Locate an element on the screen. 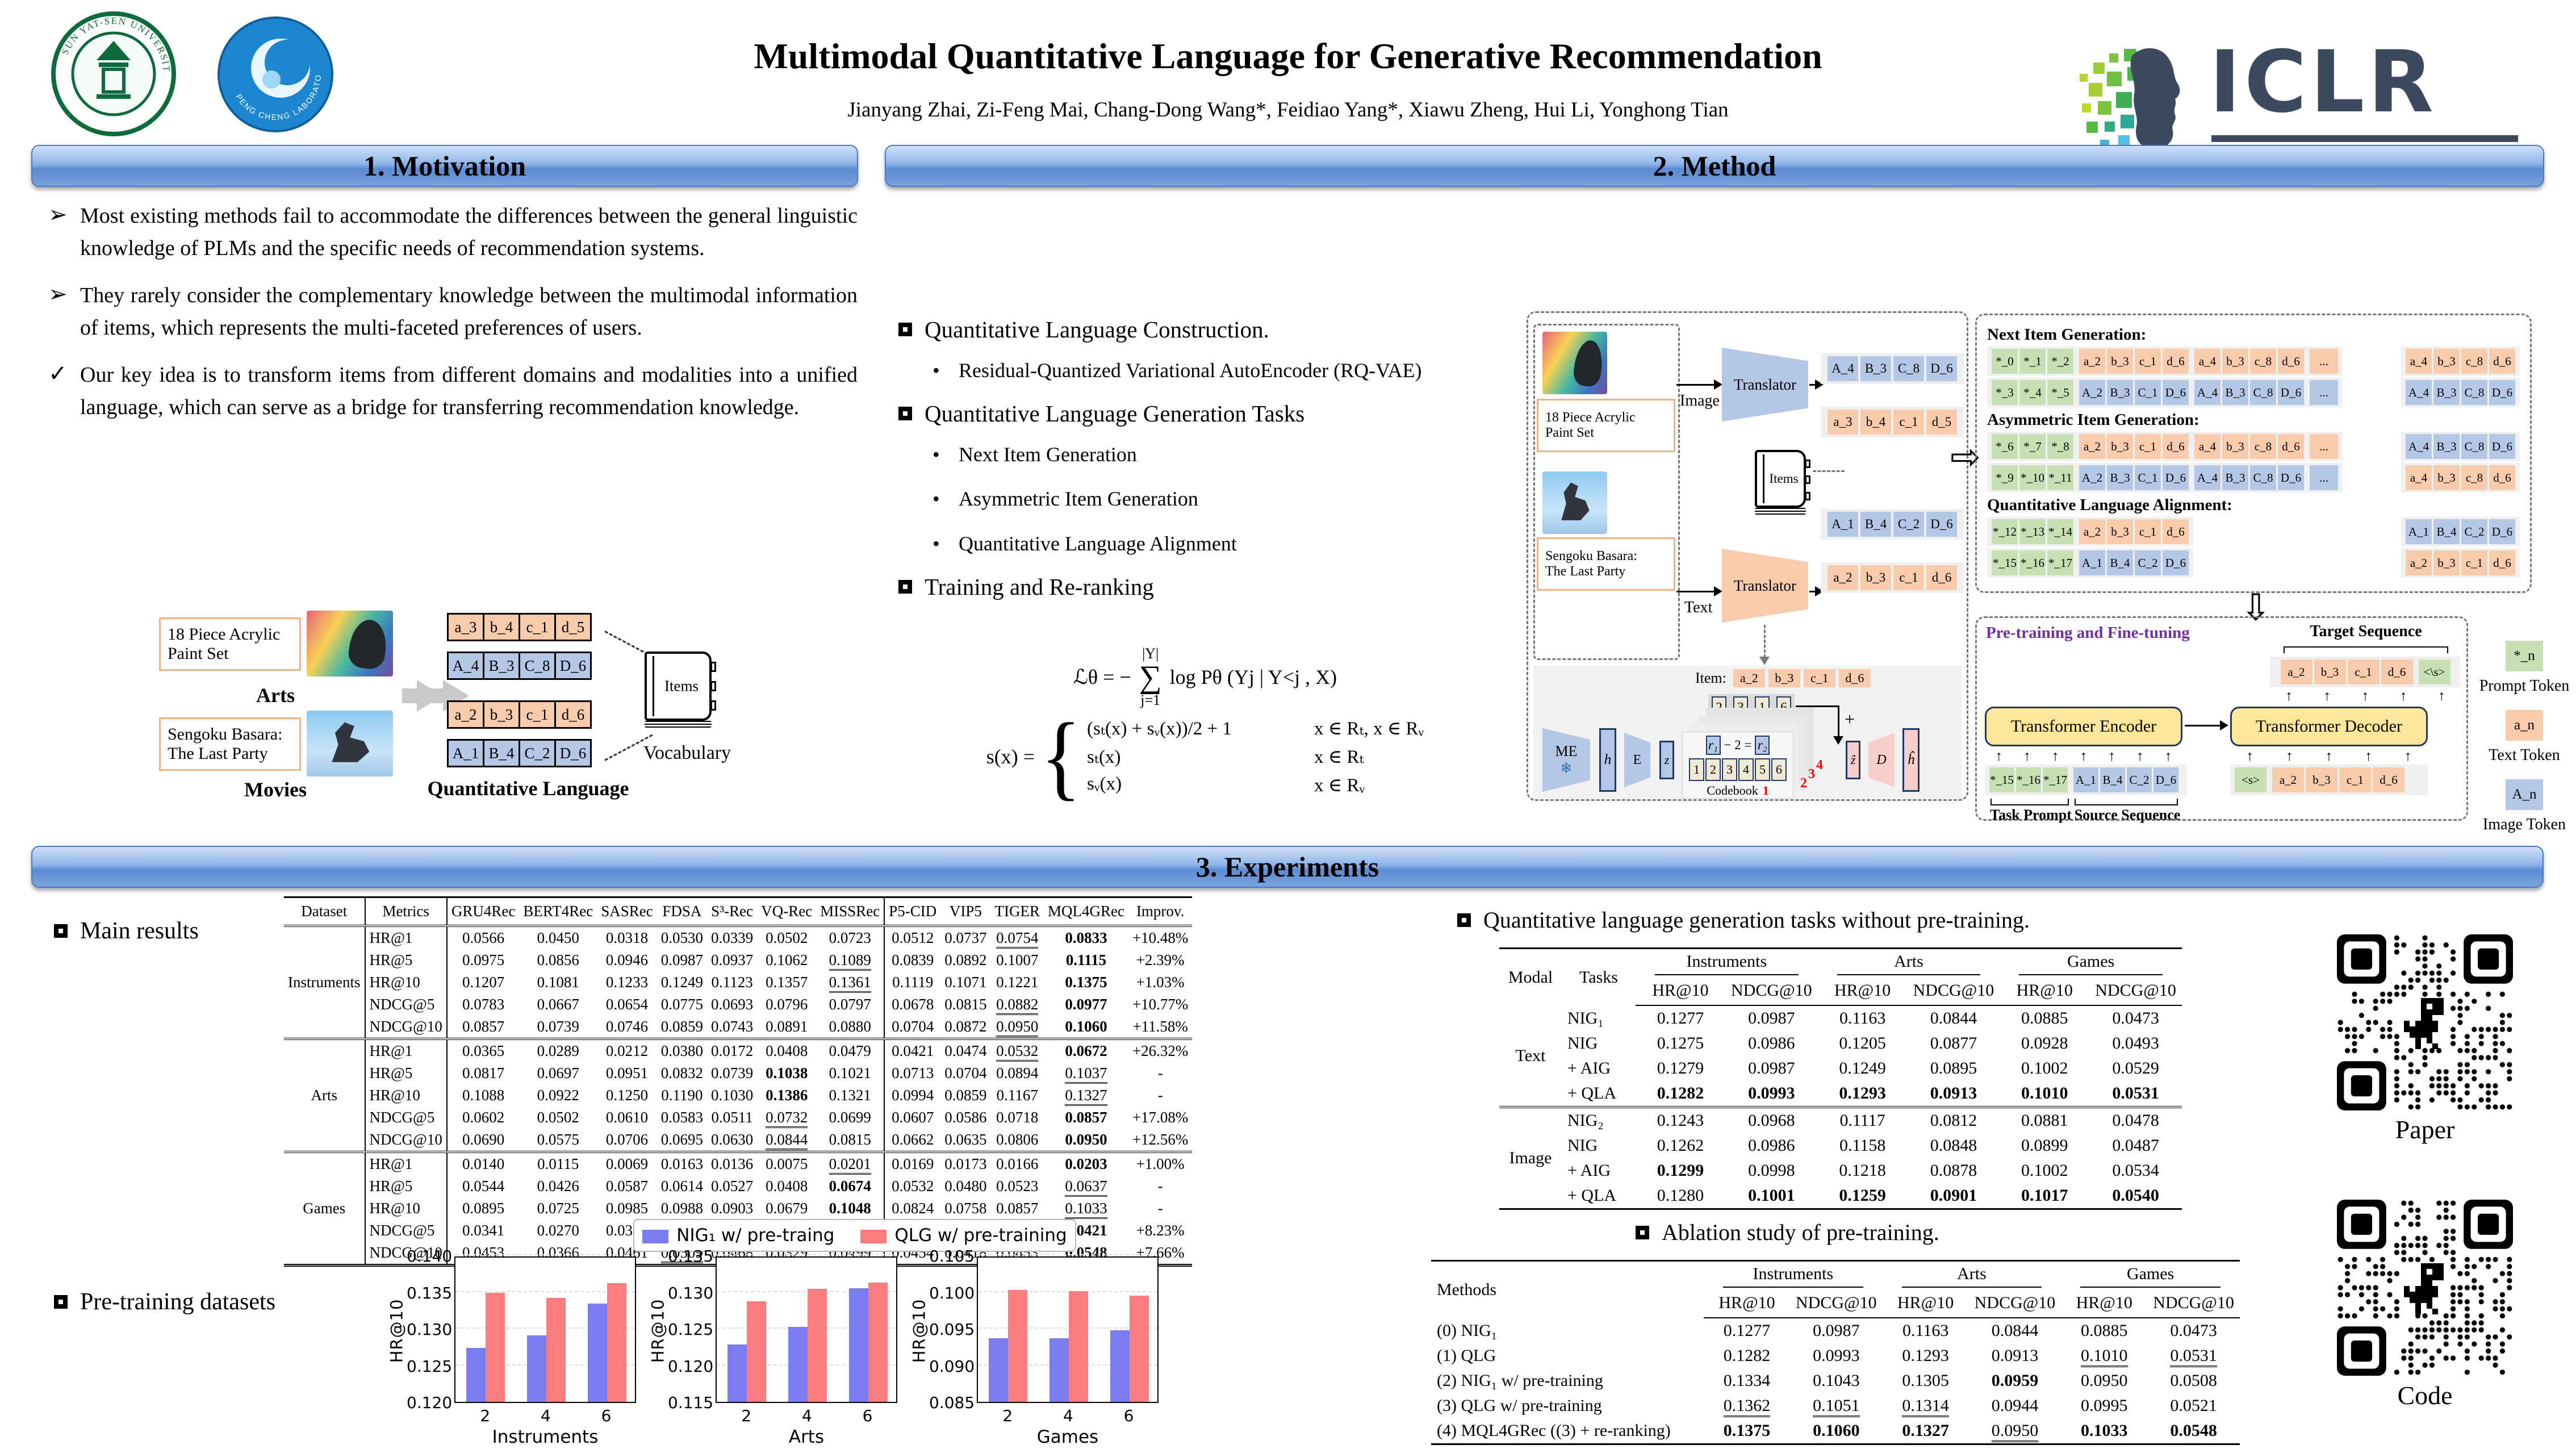  column-group-header: Instruments is located at coordinates (1793, 1276).